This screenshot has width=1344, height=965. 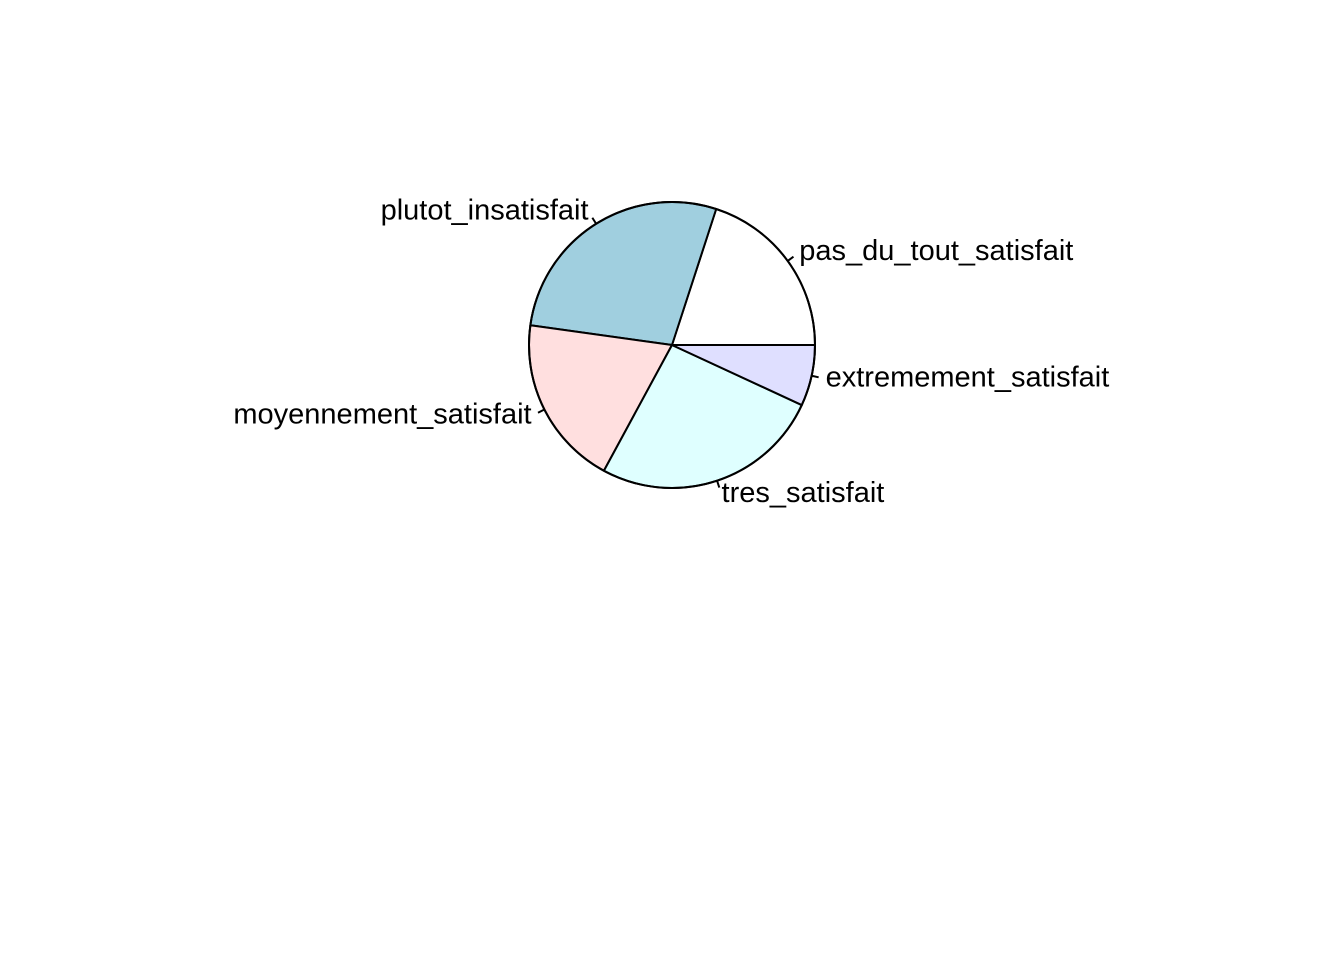 I want to click on pie-outline, so click(x=672, y=345).